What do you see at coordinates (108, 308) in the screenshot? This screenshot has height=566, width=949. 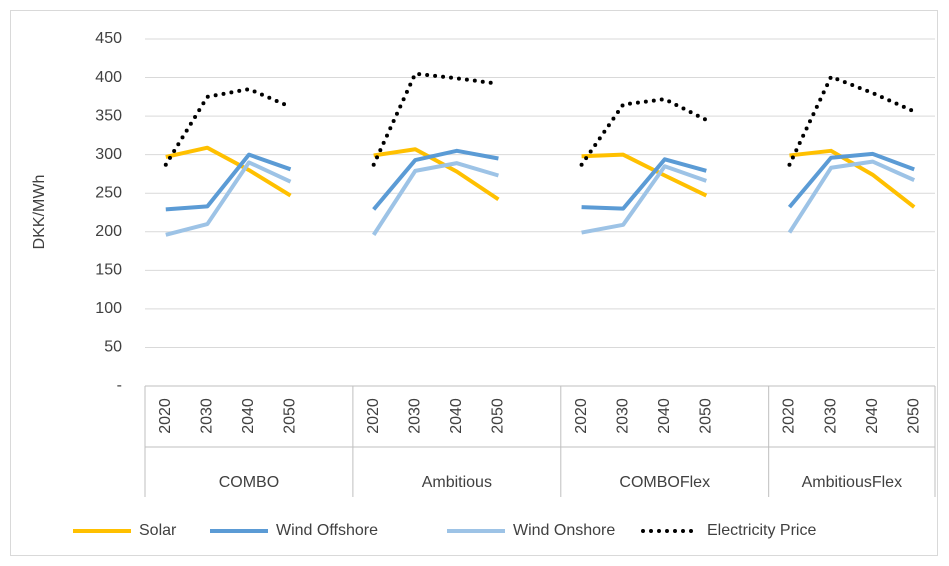 I see `y-tick-label: 100` at bounding box center [108, 308].